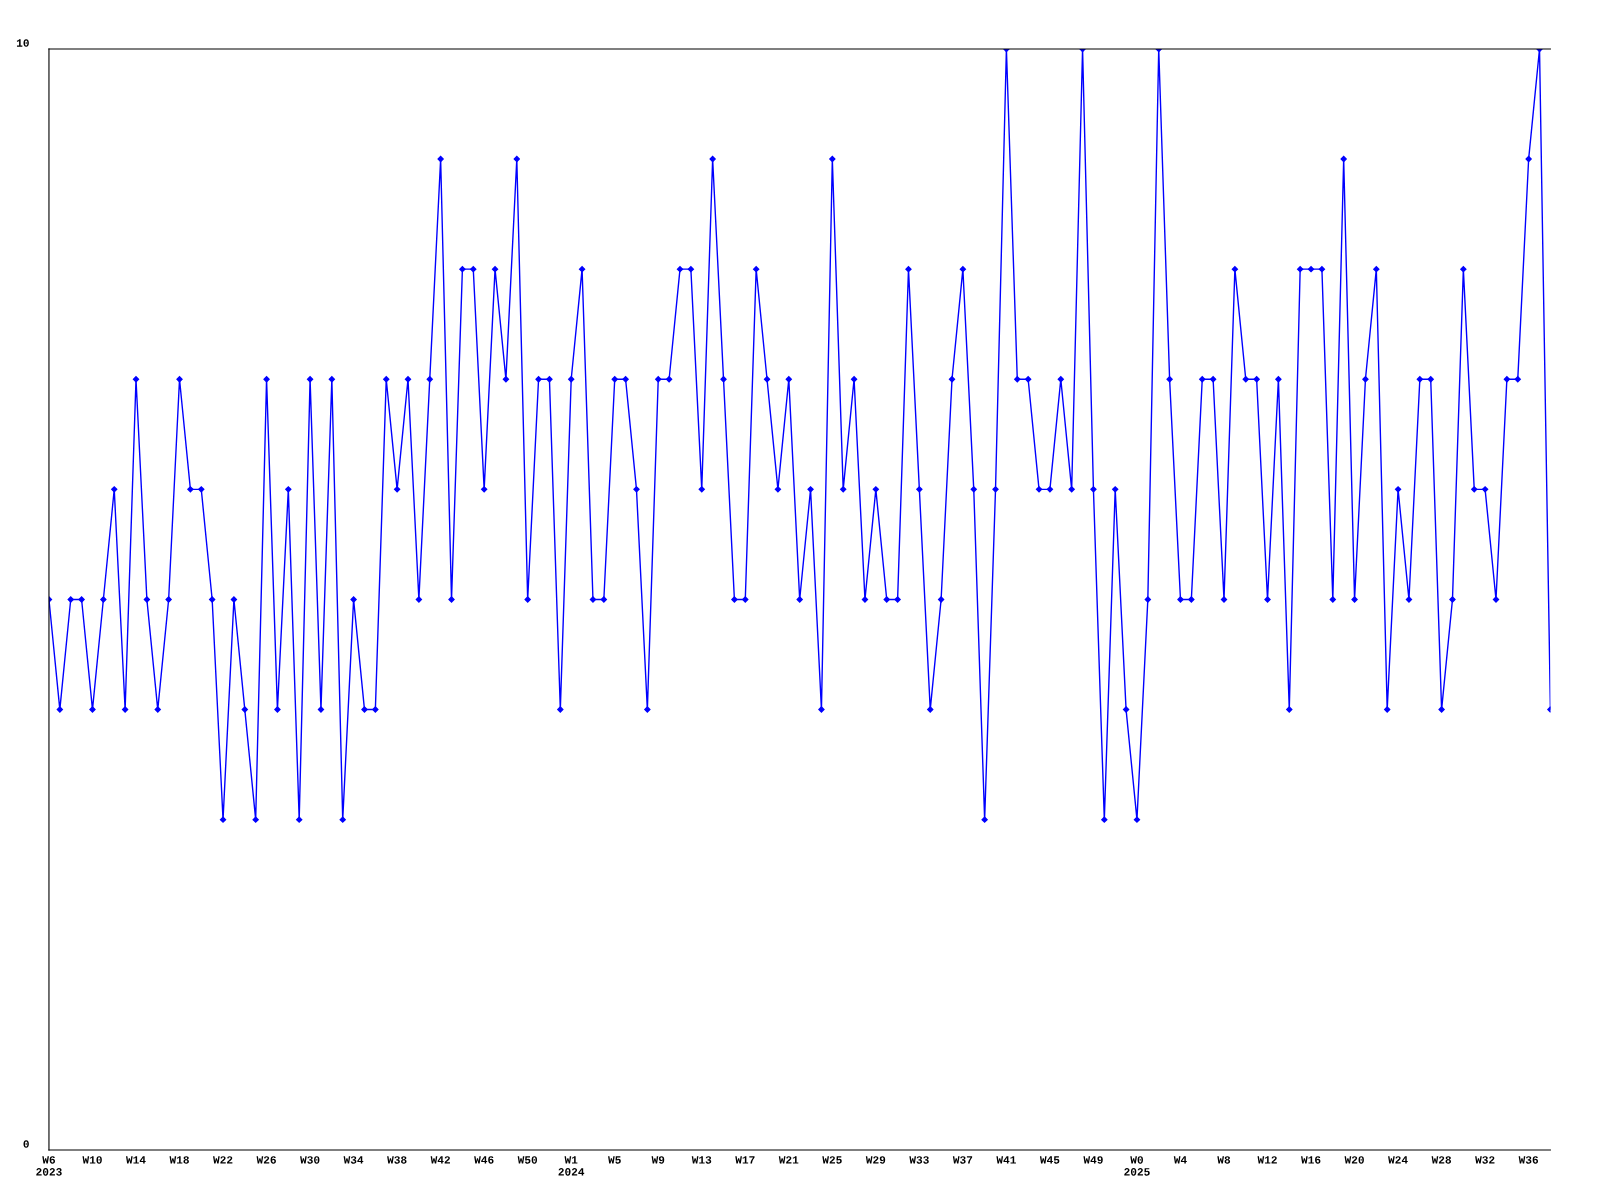  I want to click on x-tick-label: W36, so click(1528, 1160).